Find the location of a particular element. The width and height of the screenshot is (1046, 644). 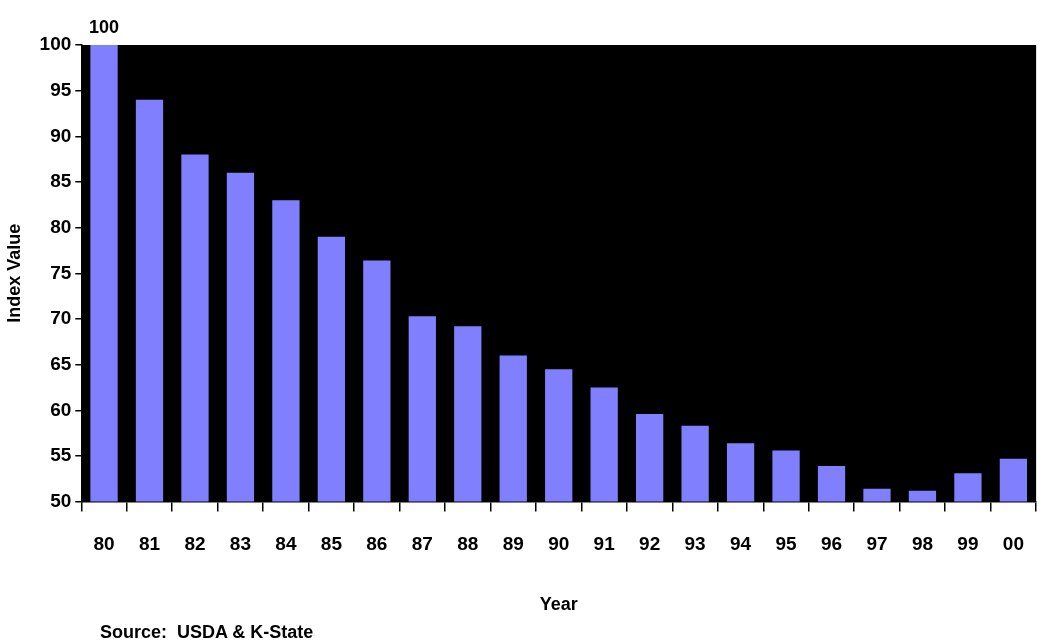

x-tick-label: 85 is located at coordinates (331, 544).